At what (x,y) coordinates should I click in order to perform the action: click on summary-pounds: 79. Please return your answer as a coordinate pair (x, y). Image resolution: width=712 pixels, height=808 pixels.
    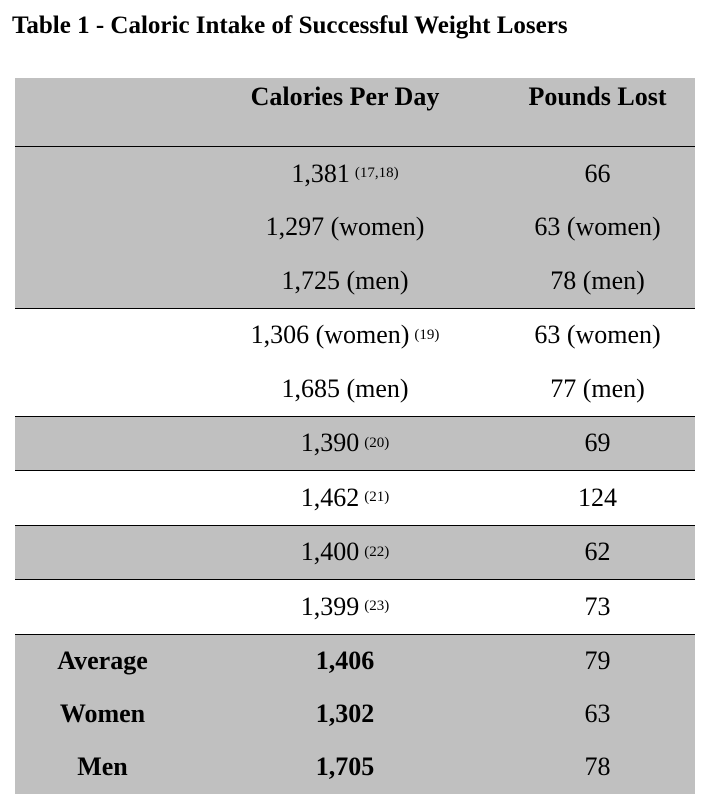
    Looking at the image, I should click on (597, 660).